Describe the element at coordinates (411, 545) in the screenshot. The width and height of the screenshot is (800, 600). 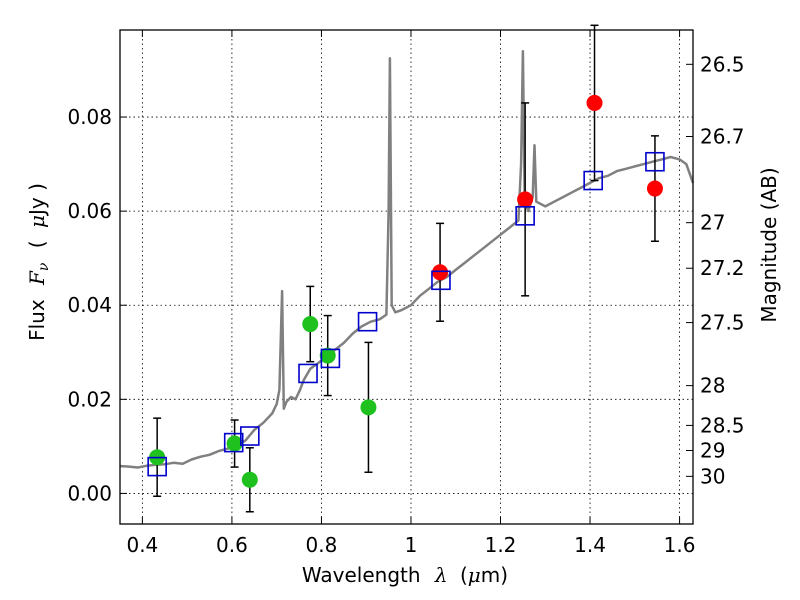
I see `x-tick-label: 1` at that location.